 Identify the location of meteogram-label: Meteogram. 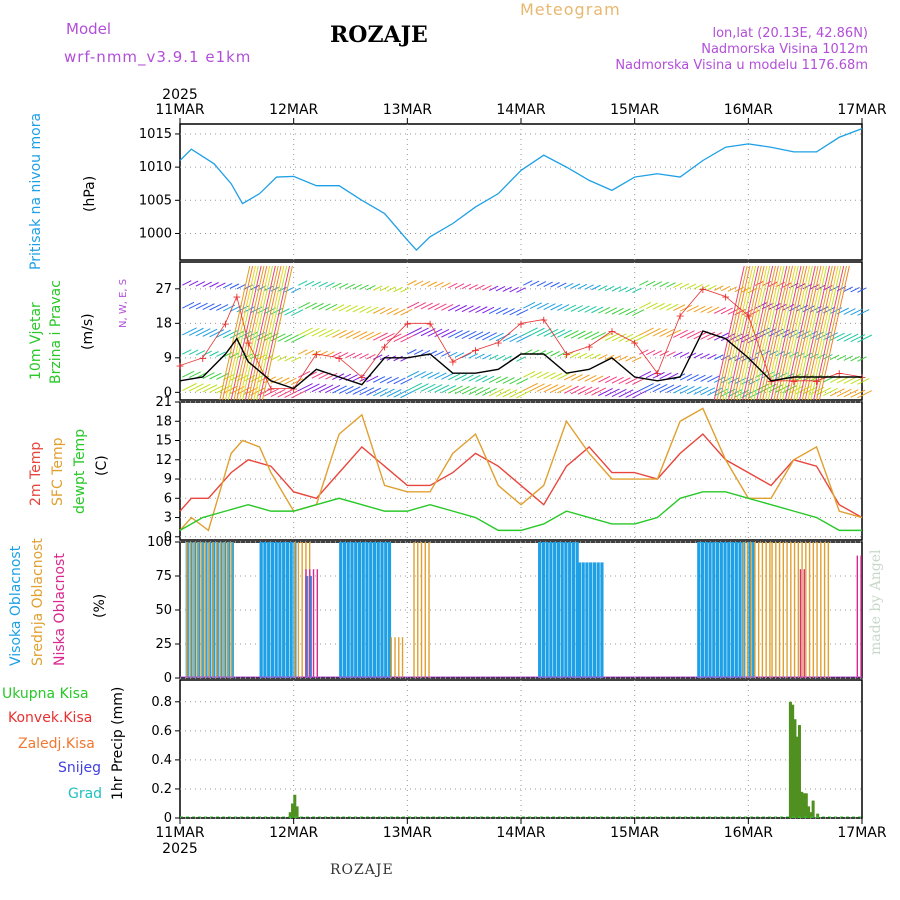
(570, 9).